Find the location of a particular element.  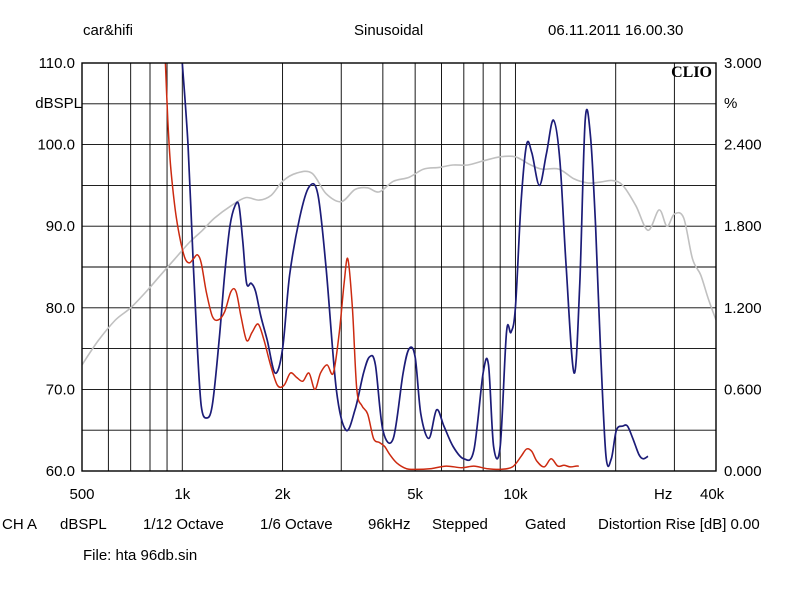

x-tick-label: 5k is located at coordinates (415, 494).